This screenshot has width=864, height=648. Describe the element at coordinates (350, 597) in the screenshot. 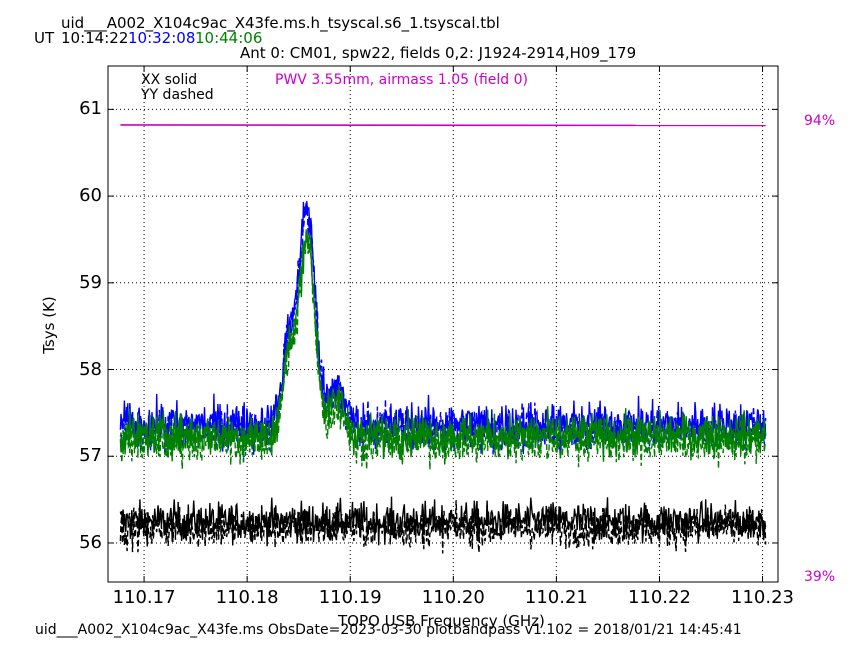

I see `x-tick-label: 110.19` at that location.